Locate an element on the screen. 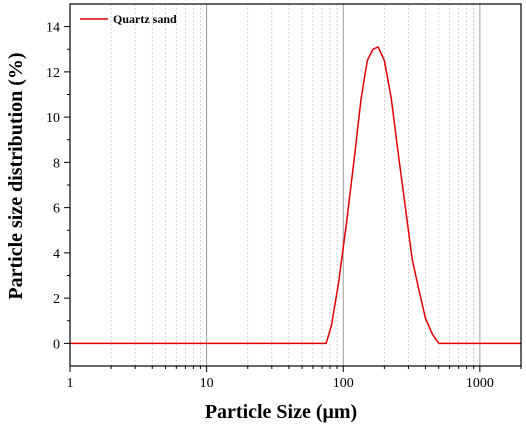  y-tick-label: 8 is located at coordinates (56, 163).